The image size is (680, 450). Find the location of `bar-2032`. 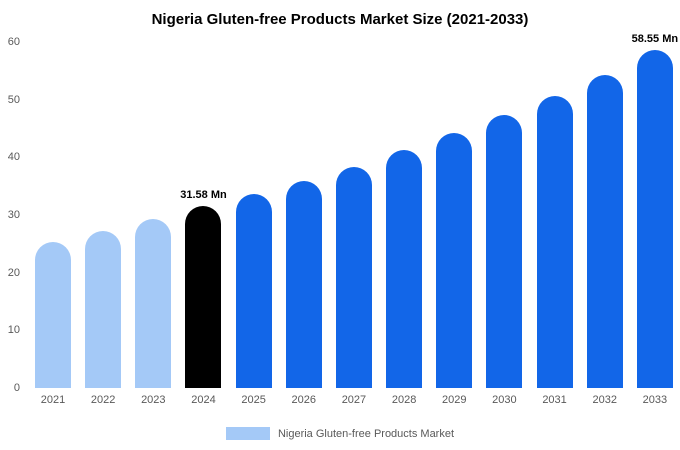

bar-2032 is located at coordinates (604, 231).